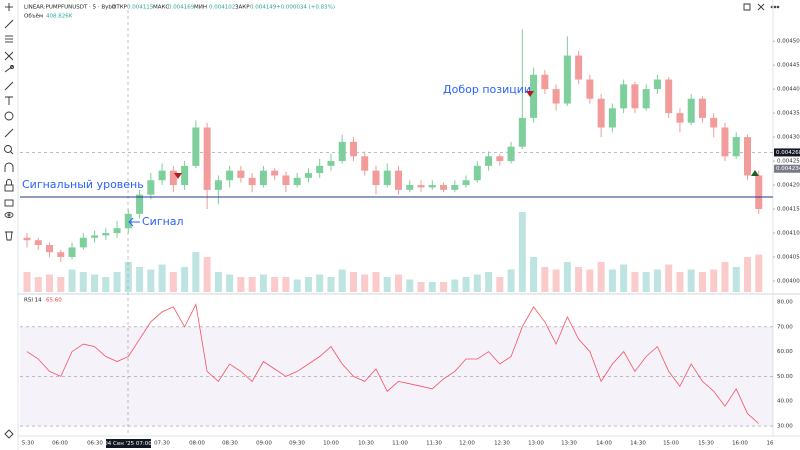  I want to click on tool-ruler, so click(9, 133).